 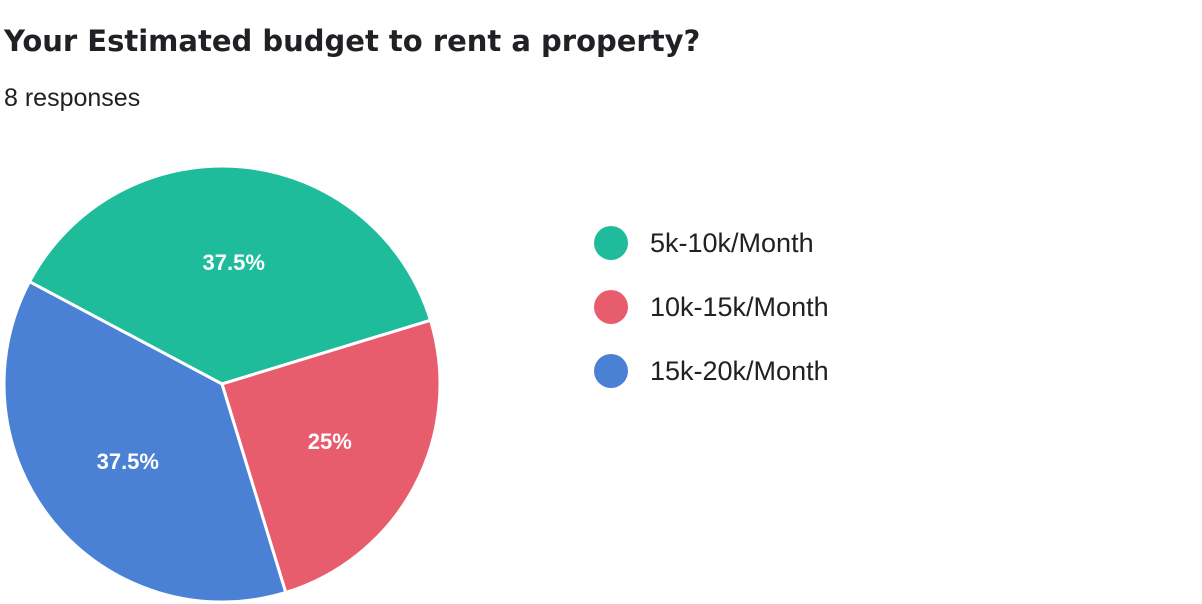 I want to click on legend-item-10k-15k: 10k-15k/Month, so click(x=711, y=307).